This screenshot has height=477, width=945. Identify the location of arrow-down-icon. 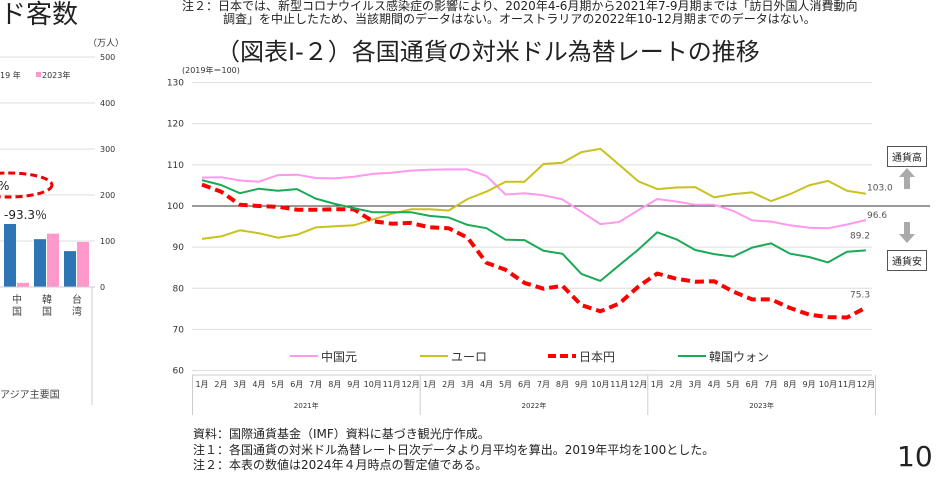
(907, 232).